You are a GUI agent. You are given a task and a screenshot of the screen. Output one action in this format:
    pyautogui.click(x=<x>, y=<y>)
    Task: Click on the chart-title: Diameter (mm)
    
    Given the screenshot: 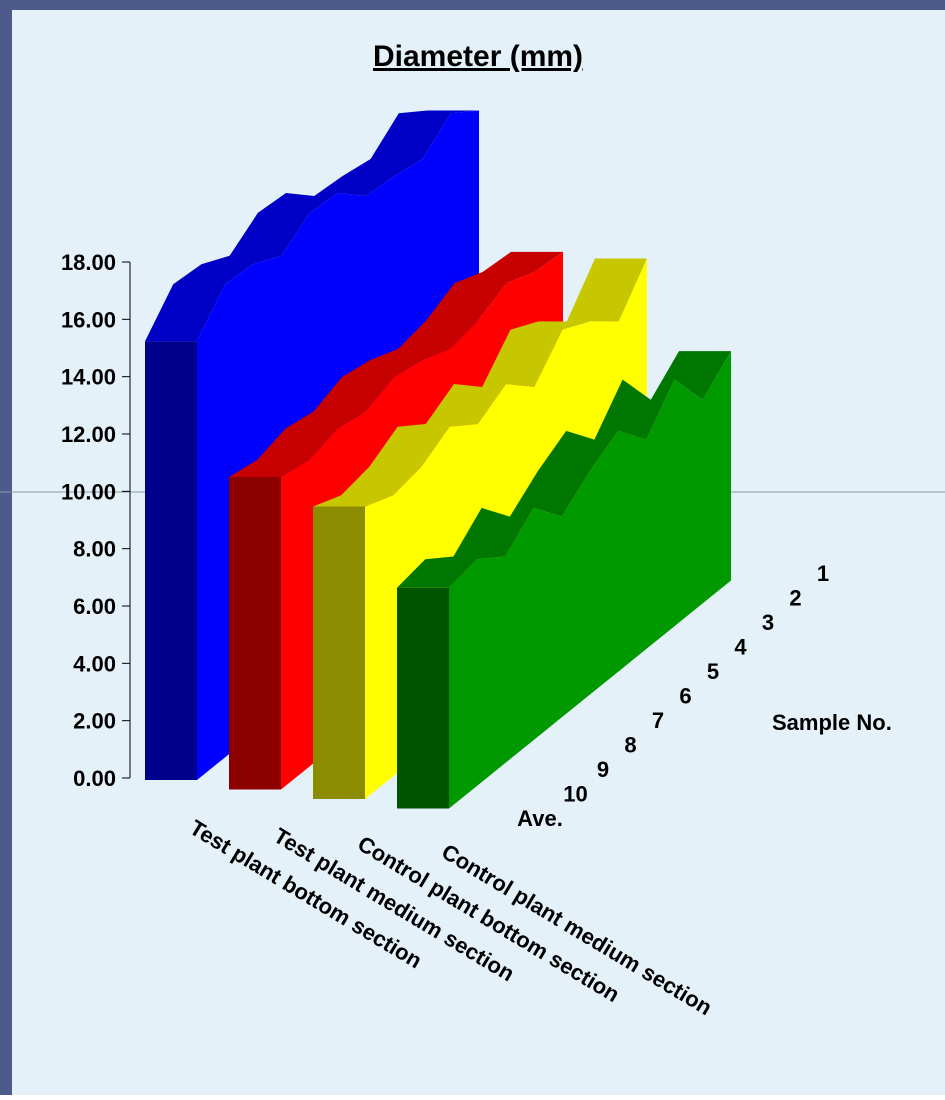 What is the action you would take?
    pyautogui.click(x=478, y=56)
    